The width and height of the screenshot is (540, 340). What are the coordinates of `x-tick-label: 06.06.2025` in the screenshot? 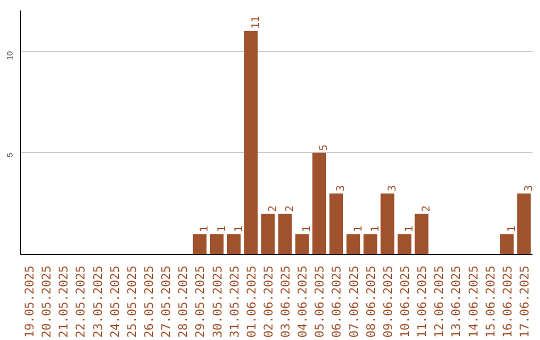 It's located at (337, 301).